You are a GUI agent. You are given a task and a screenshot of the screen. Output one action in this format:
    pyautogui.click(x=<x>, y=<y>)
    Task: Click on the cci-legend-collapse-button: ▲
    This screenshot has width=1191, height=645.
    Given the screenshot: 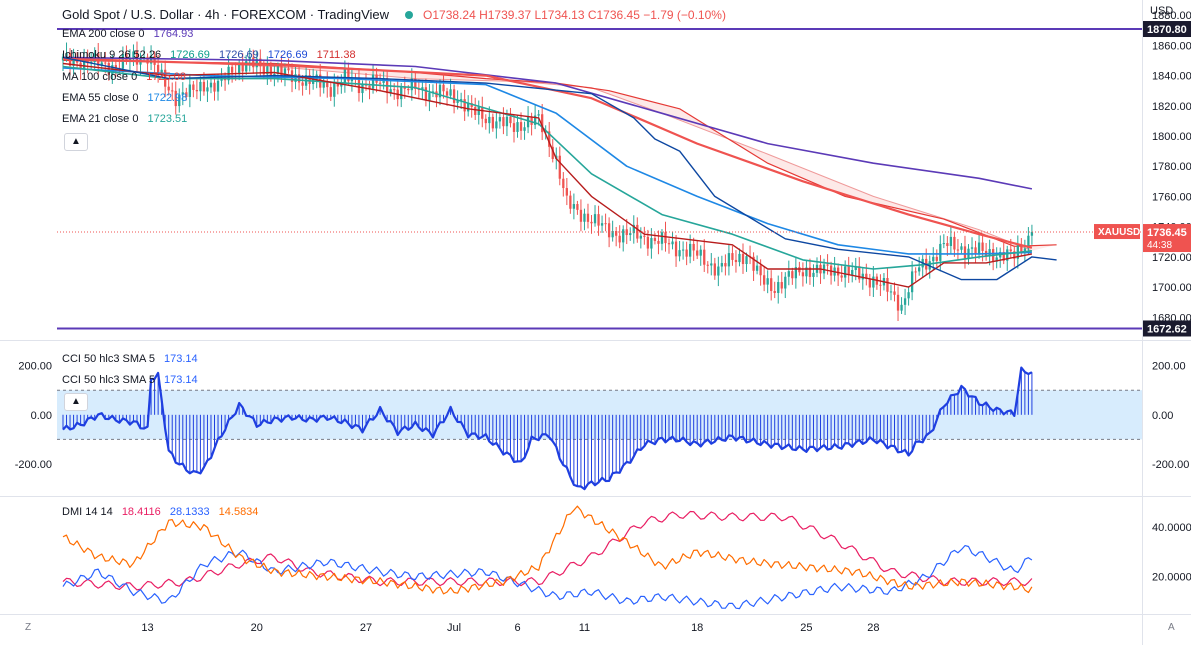 What is the action you would take?
    pyautogui.click(x=76, y=402)
    